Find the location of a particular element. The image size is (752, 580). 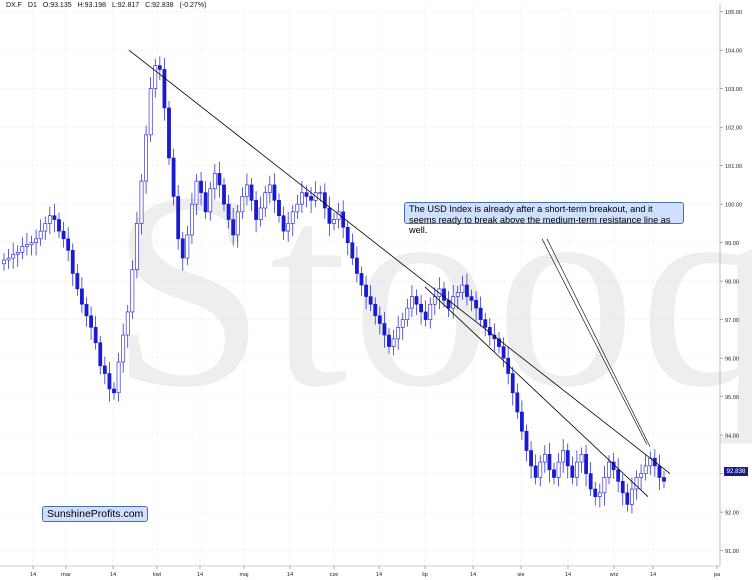

y-tick-label: 94.00 is located at coordinates (732, 436).